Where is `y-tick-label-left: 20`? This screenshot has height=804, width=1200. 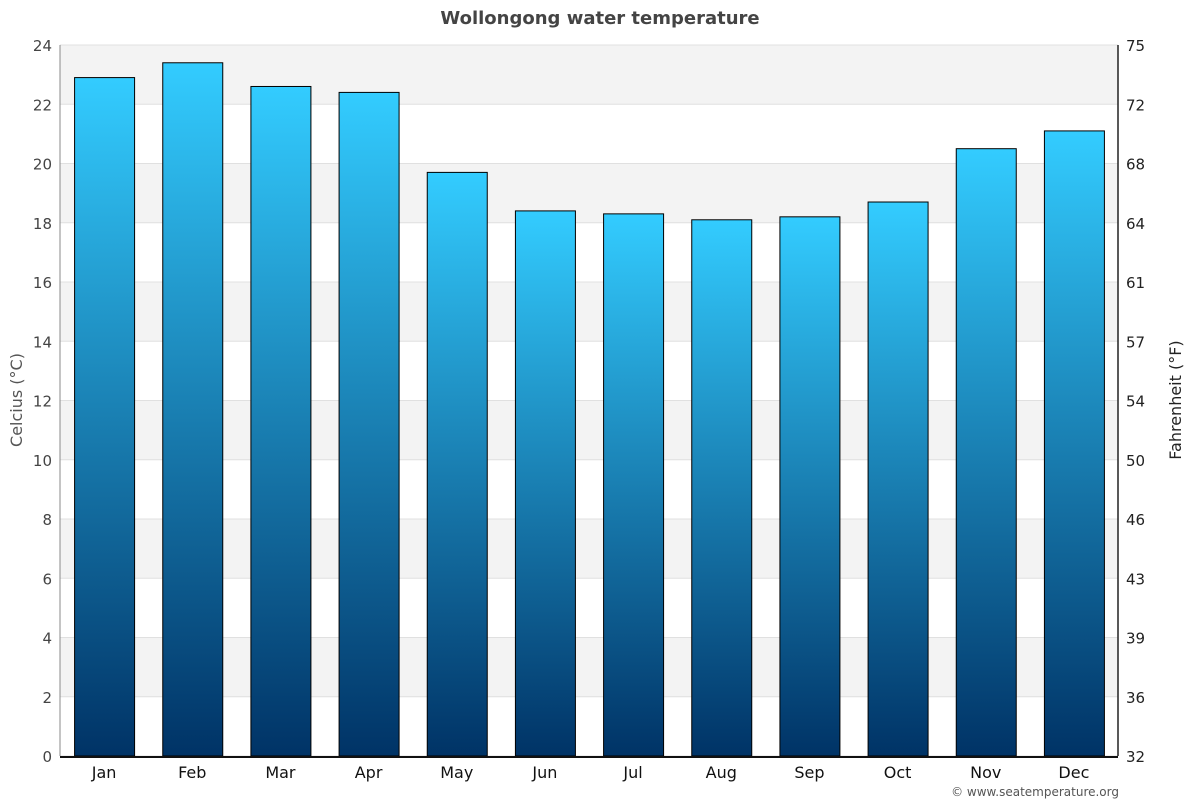
y-tick-label-left: 20 is located at coordinates (42, 165).